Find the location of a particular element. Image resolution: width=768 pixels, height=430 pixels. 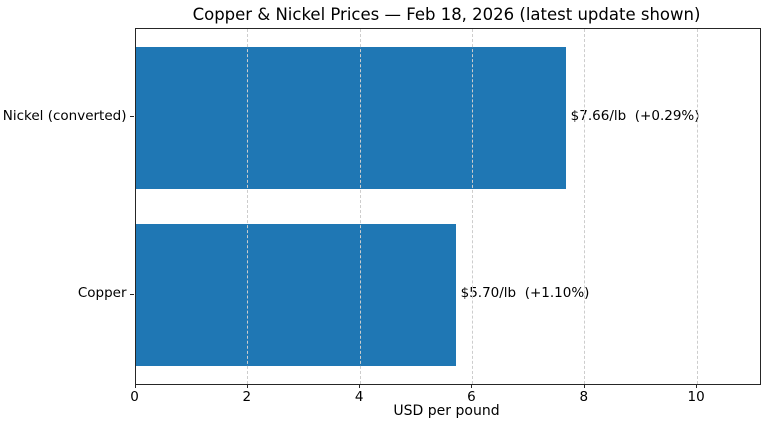

x-tick-label: 2 is located at coordinates (247, 397).